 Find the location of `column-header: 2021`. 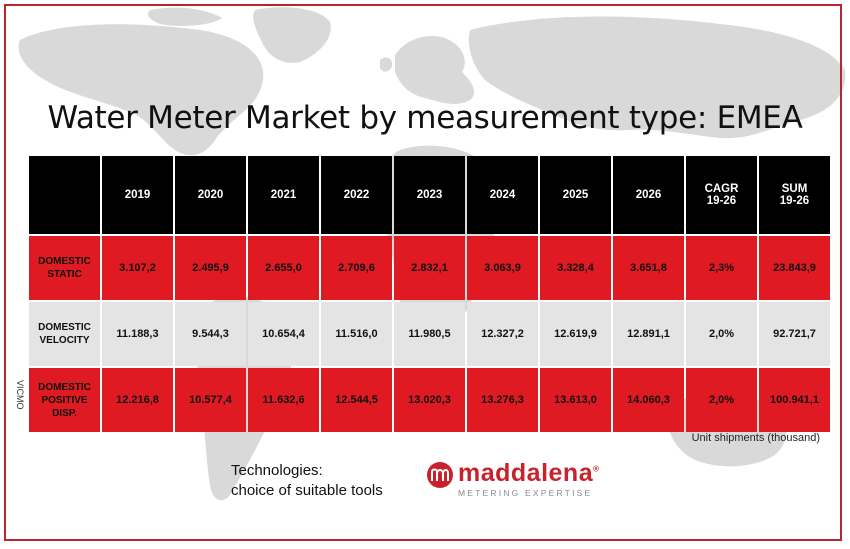

column-header: 2021 is located at coordinates (283, 195).